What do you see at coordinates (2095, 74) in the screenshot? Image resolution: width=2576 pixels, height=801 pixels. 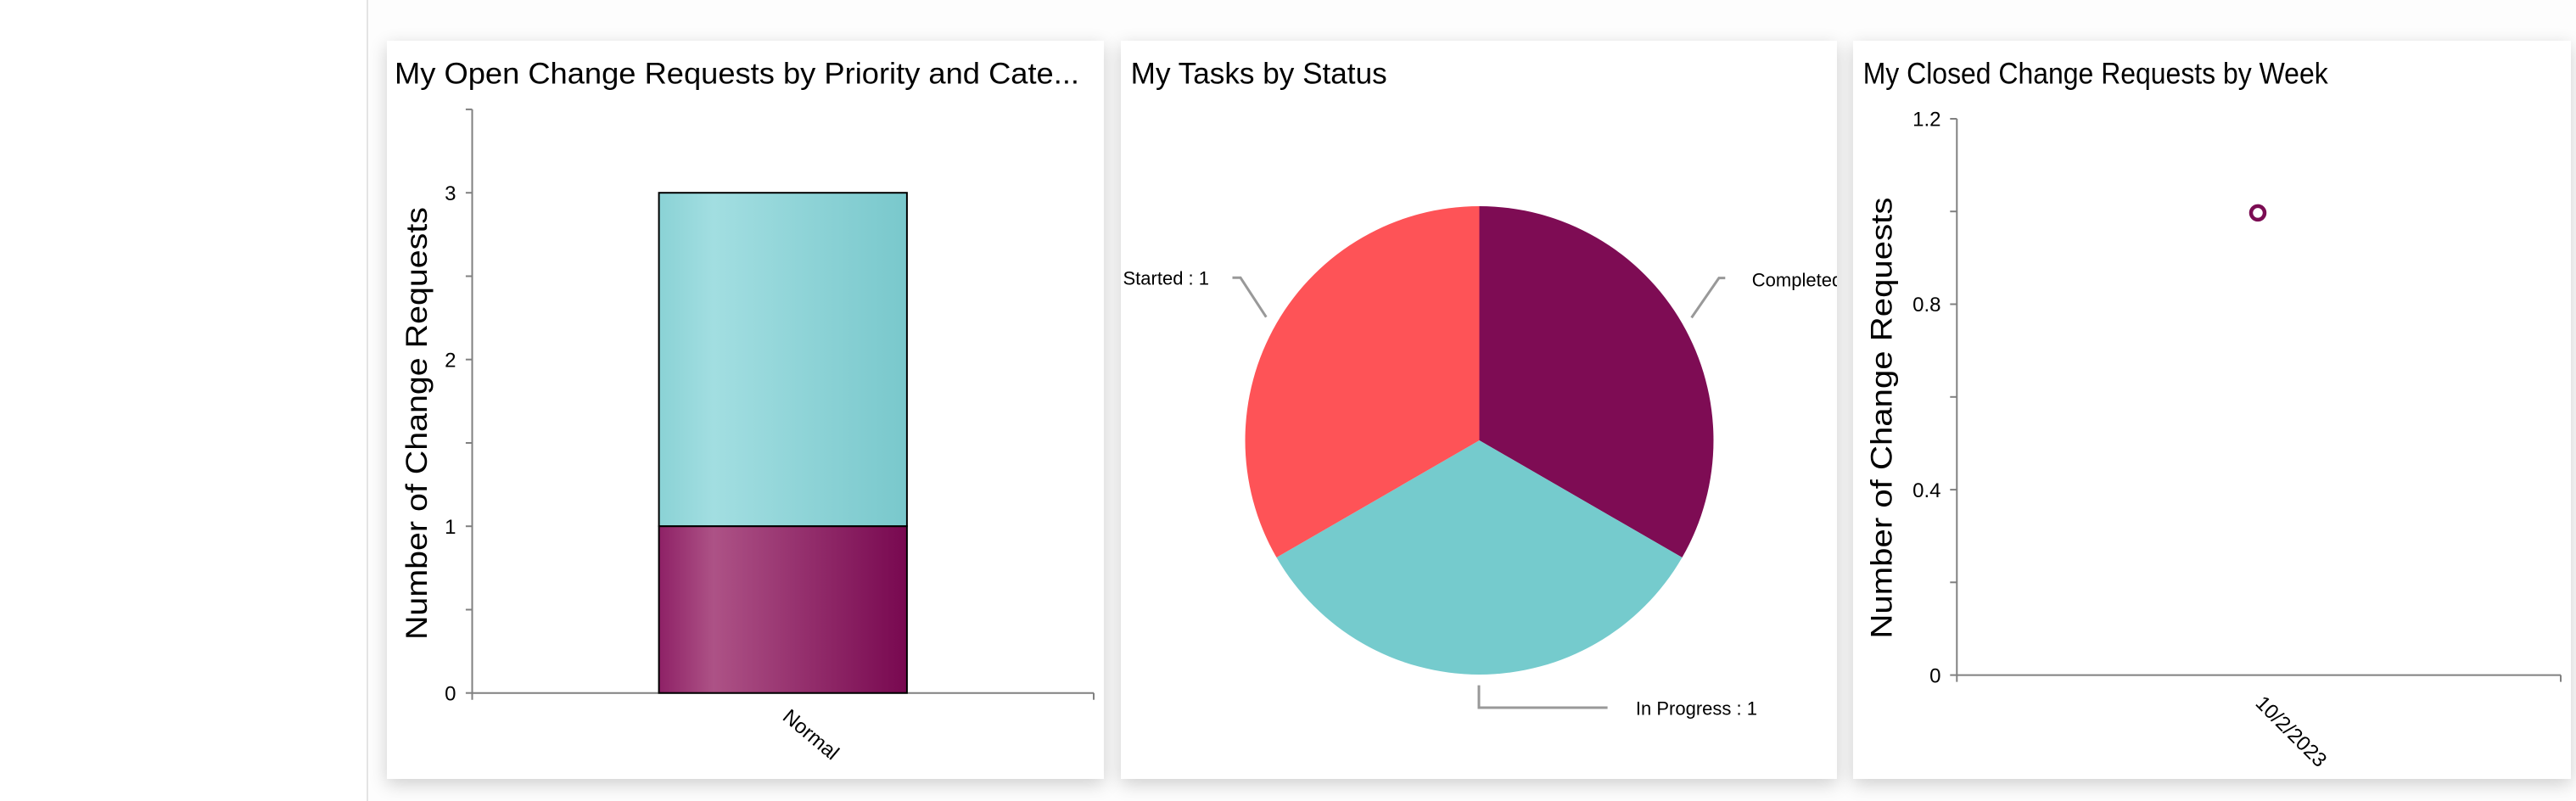 I see `svg-text:My Closed Change Requests by W: My Closed Change Requests by Week` at bounding box center [2095, 74].